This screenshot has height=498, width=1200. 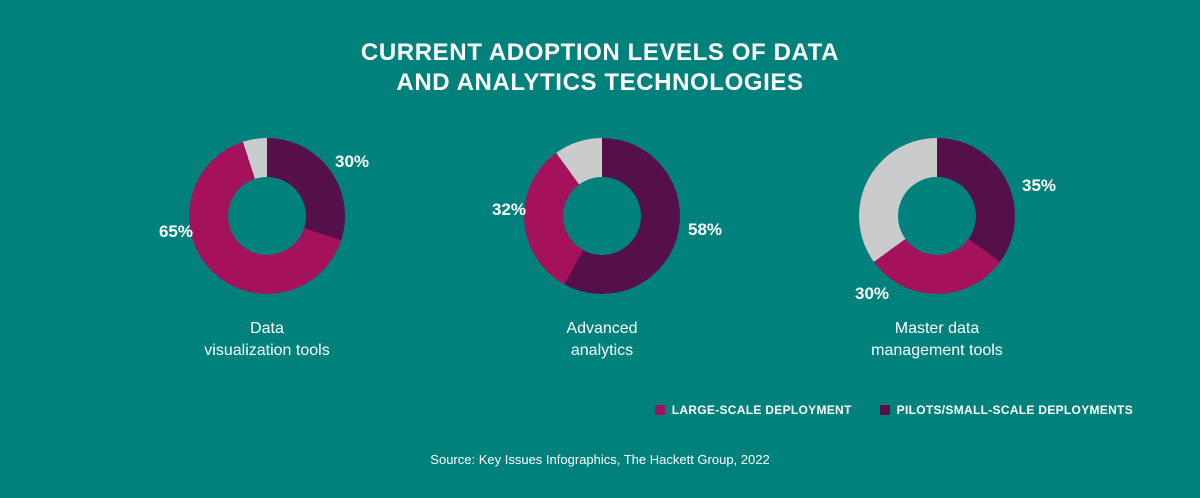 I want to click on legend-item-pilots: PILOTS/SMALL-SCALE DEPLOYMENTS, so click(x=1006, y=410).